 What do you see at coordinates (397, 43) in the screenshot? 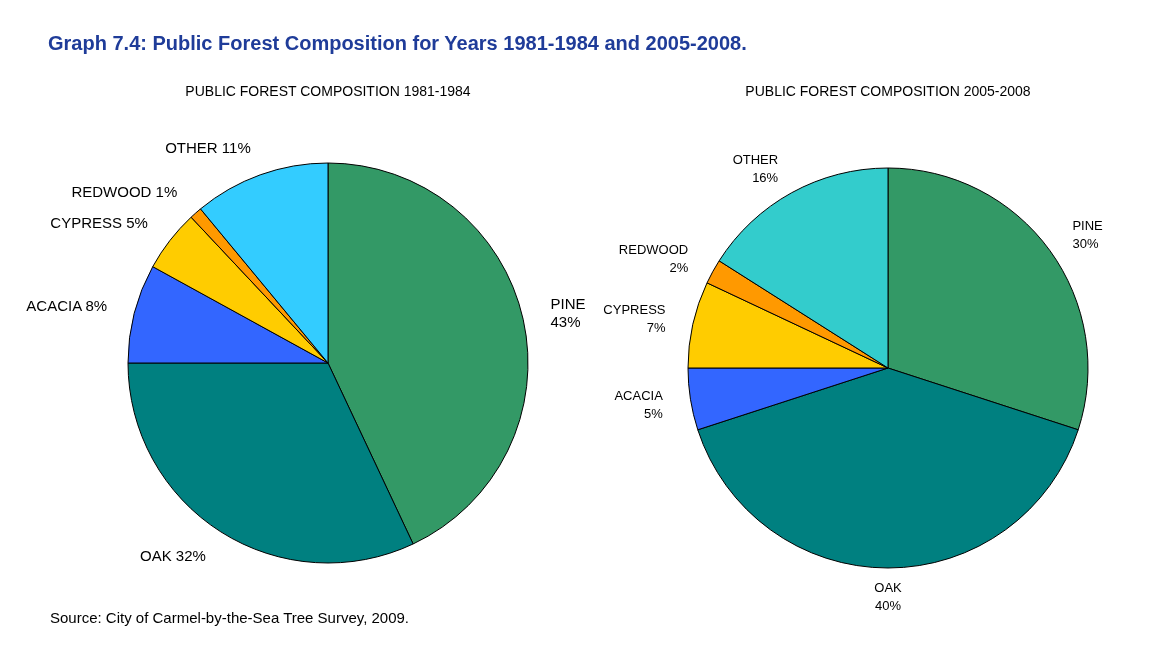
I see `caption: Graph 7.4: Public Forest Composition for Years 1981-1984 and 2005-2008.` at bounding box center [397, 43].